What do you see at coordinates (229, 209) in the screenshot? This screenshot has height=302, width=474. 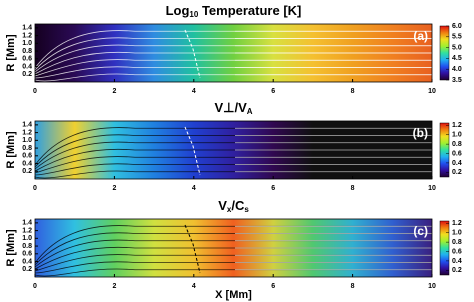 I see `title-part: x` at bounding box center [229, 209].